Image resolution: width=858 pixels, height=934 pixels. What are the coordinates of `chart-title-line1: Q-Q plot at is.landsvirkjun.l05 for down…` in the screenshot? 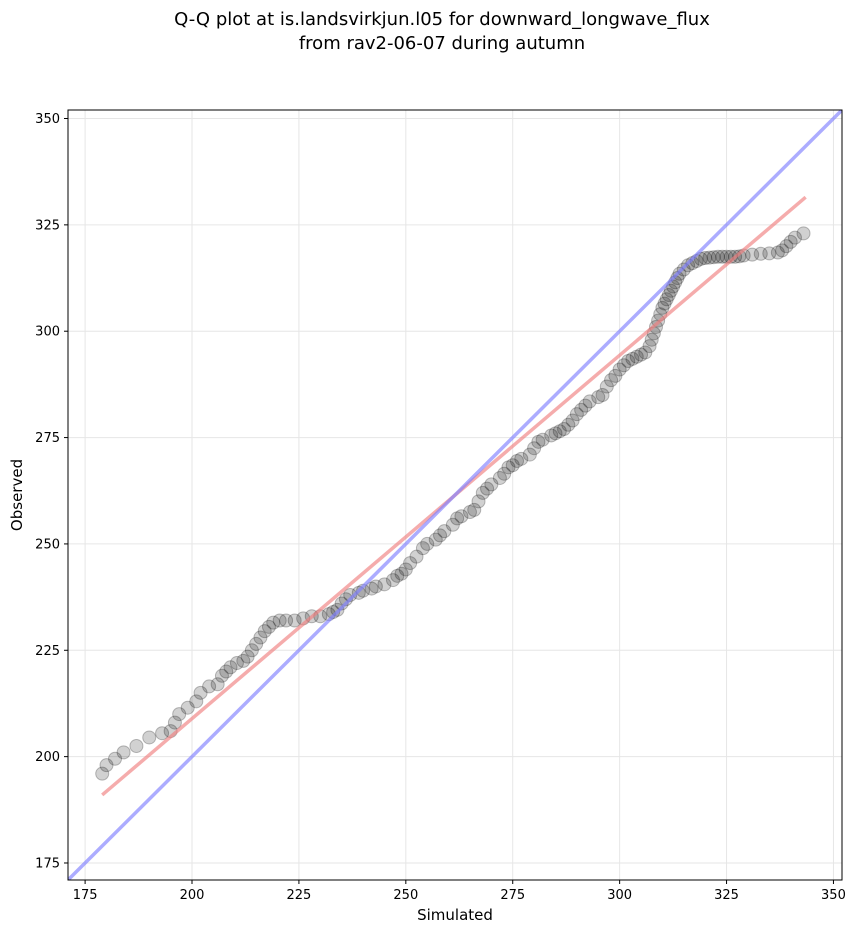 It's located at (442, 19).